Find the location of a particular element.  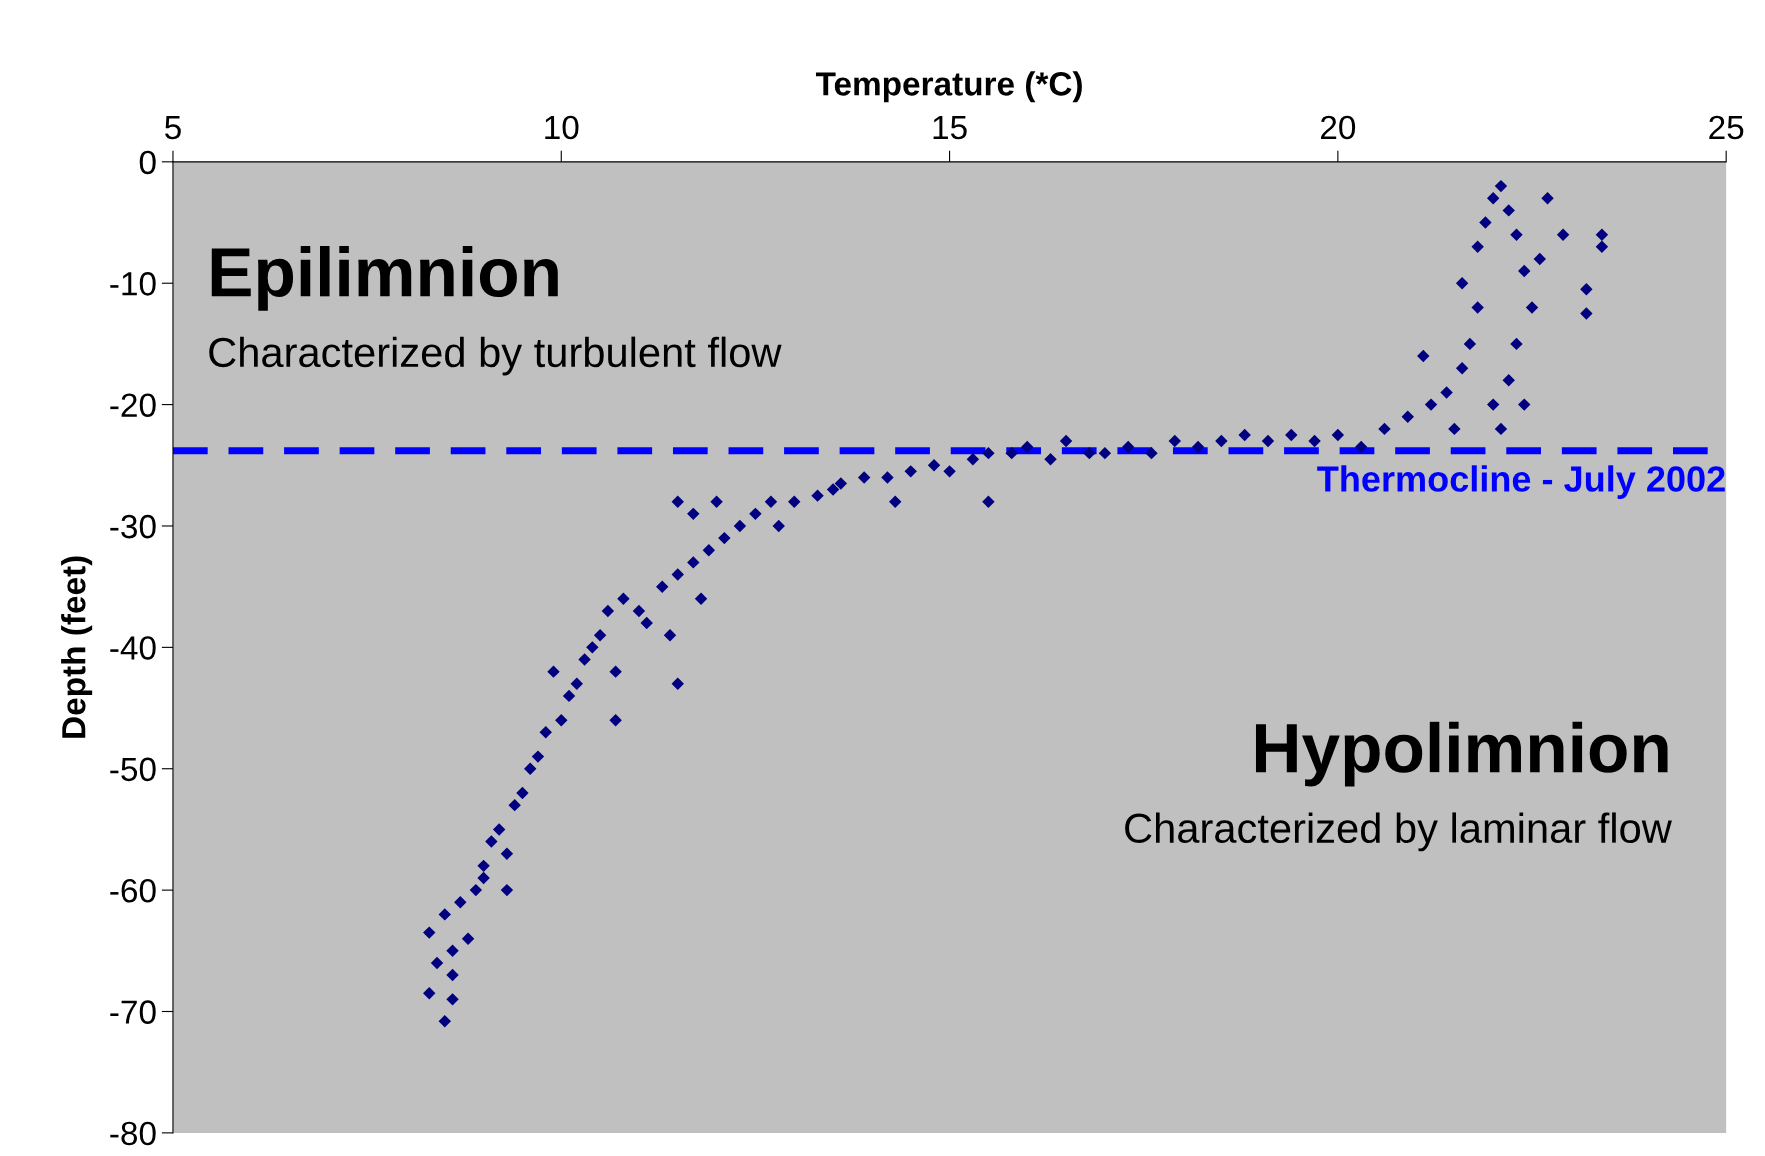

y-tick-label: -50 is located at coordinates (133, 769).